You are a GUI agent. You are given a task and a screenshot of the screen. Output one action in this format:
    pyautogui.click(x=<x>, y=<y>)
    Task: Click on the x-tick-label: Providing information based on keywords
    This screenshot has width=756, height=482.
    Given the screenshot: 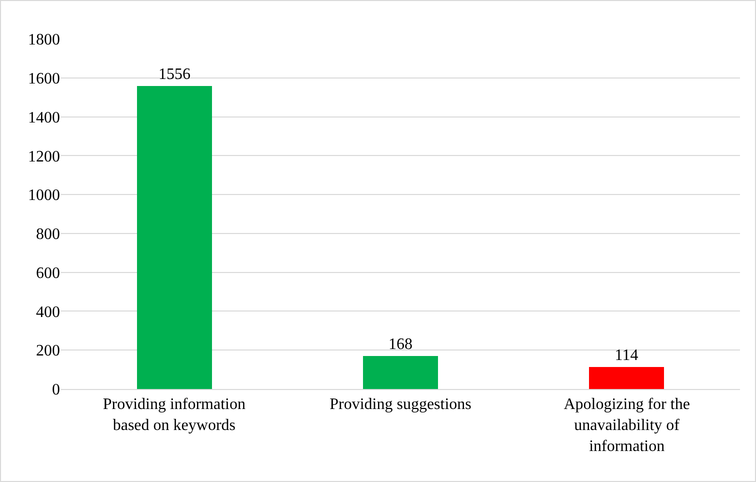 What is the action you would take?
    pyautogui.click(x=174, y=415)
    